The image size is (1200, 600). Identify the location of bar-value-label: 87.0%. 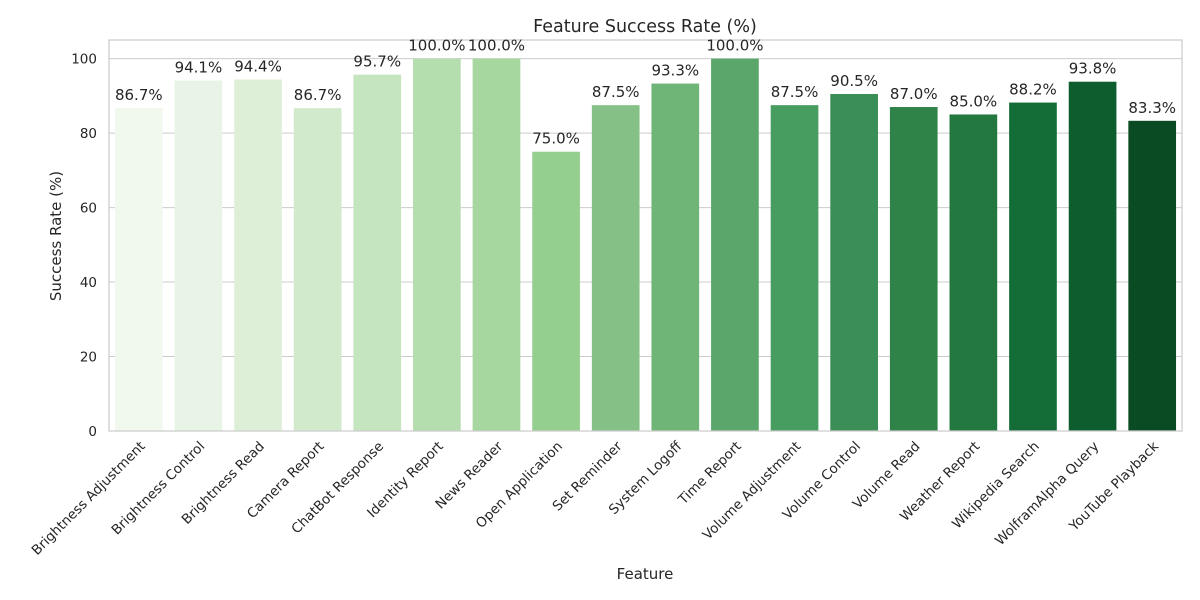
(914, 94).